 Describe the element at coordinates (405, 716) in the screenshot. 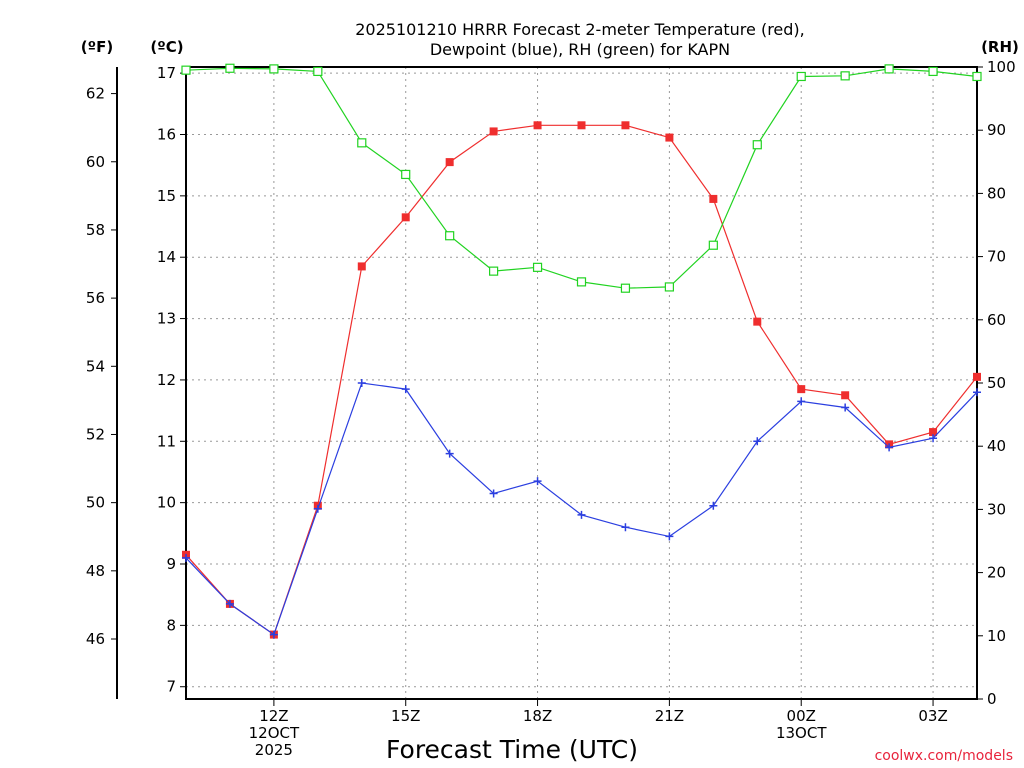

I see `tick-label-x: 15Z` at that location.